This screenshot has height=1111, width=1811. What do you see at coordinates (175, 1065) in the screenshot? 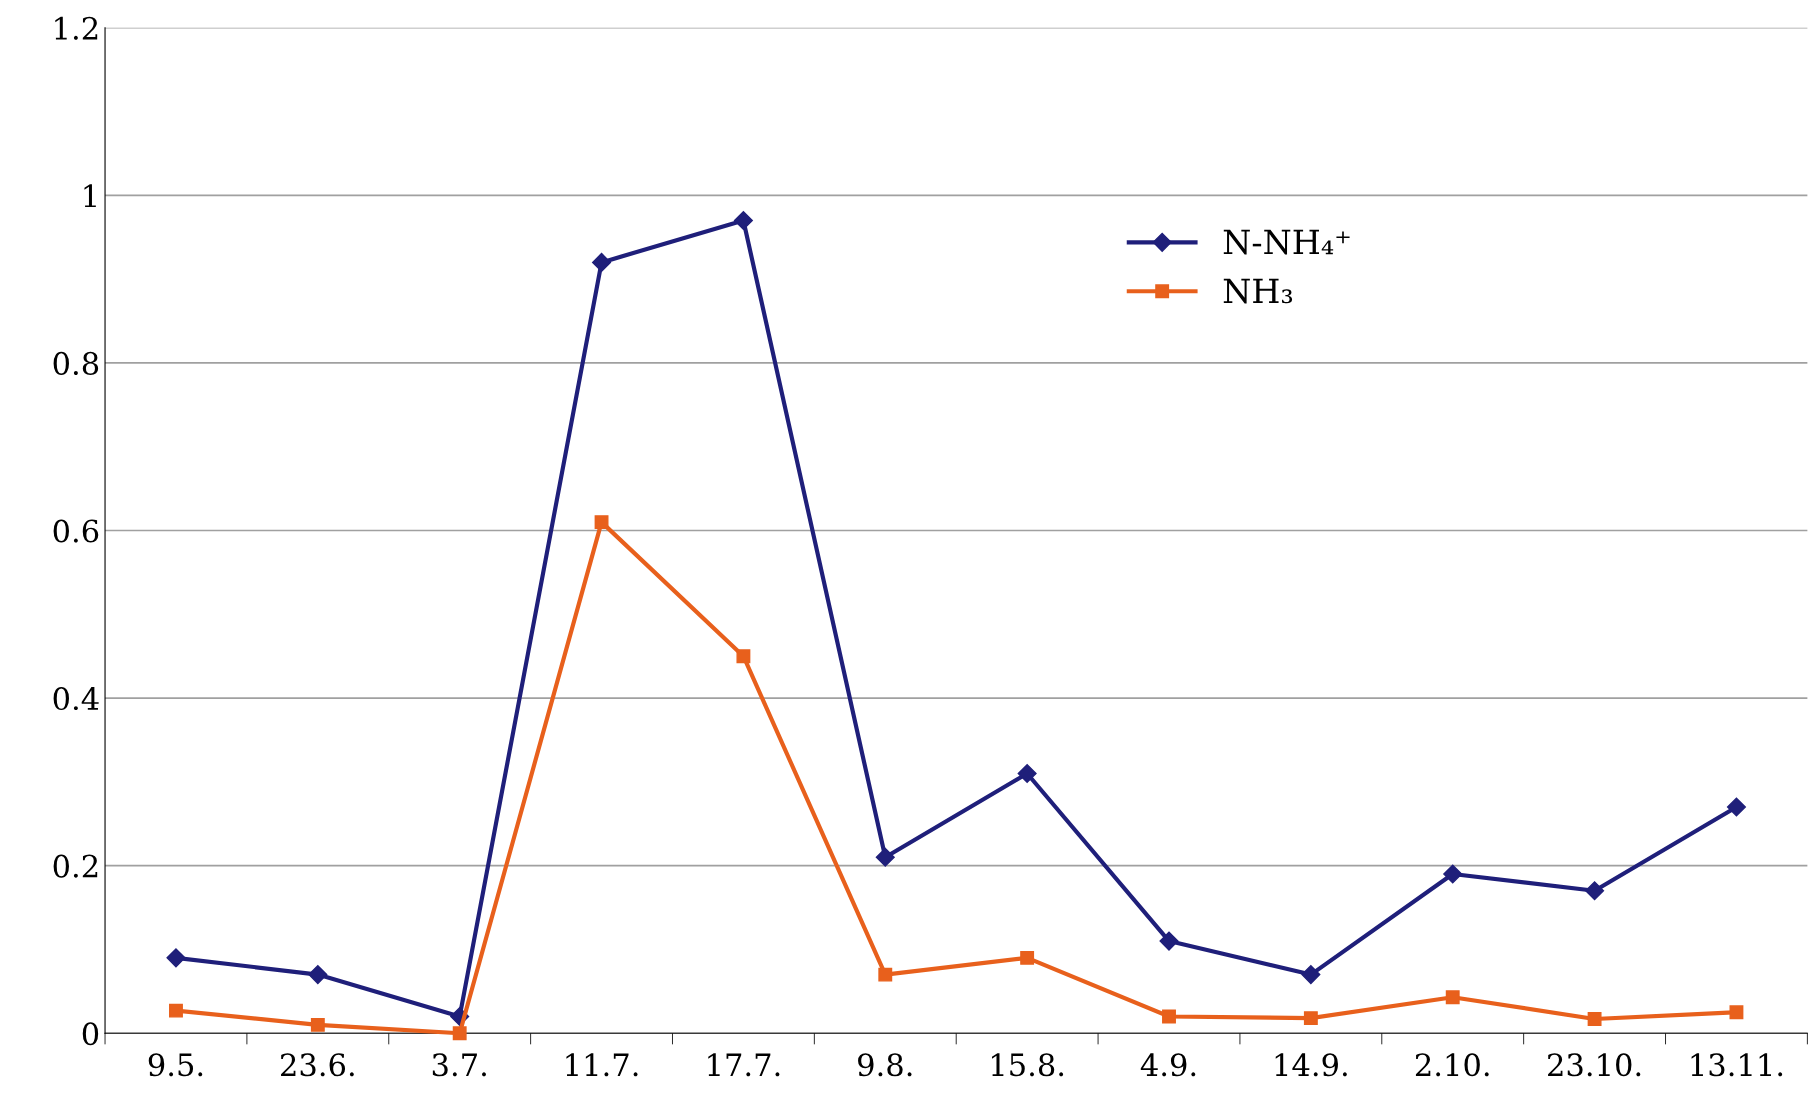
I see `x-tick-label: 9.5.` at bounding box center [175, 1065].